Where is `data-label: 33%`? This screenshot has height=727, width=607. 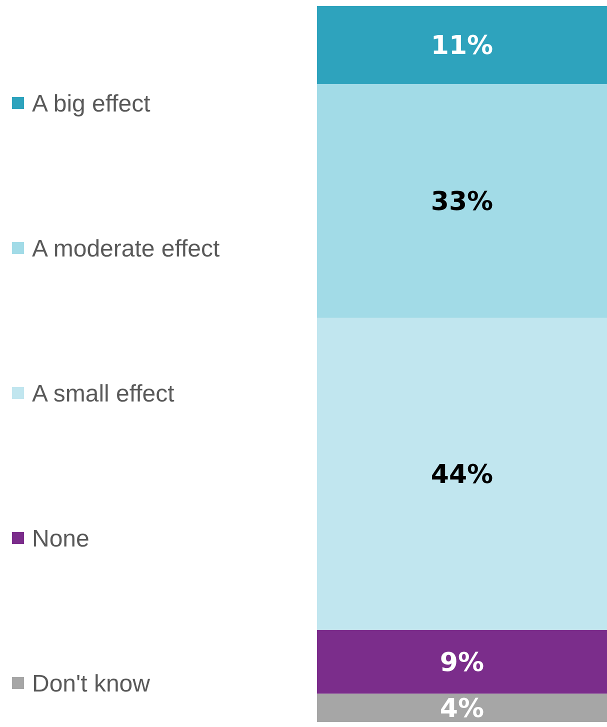 data-label: 33% is located at coordinates (462, 202).